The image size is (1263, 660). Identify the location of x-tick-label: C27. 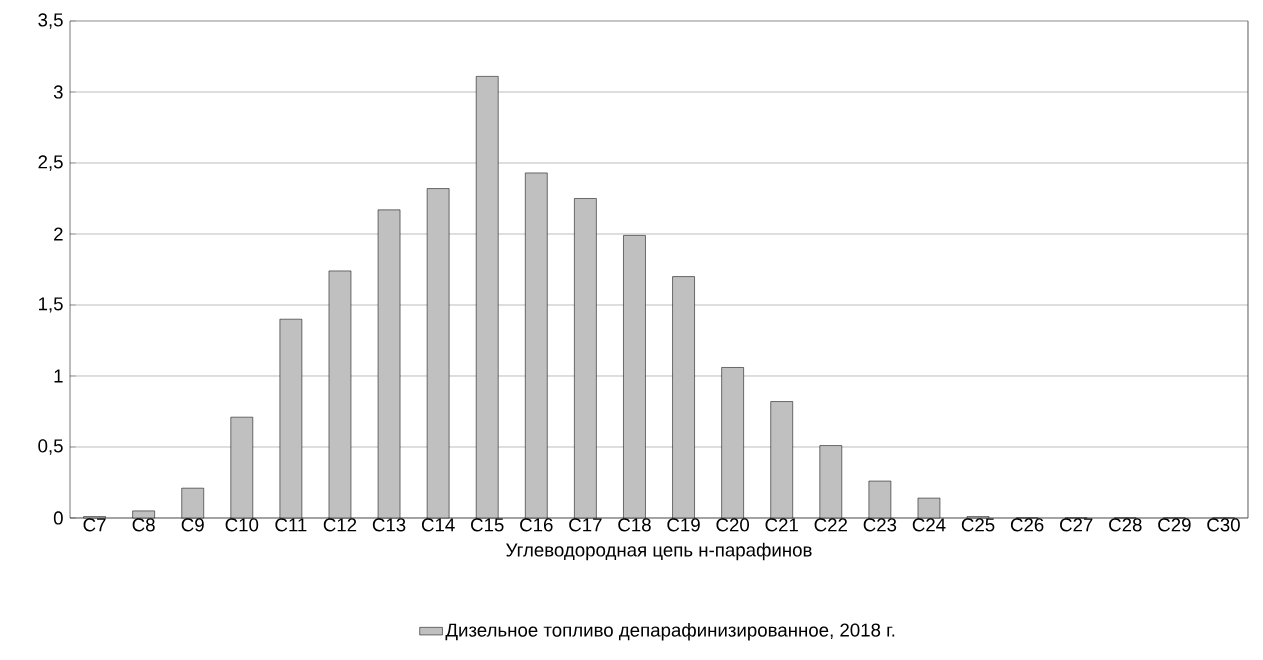
(1076, 525).